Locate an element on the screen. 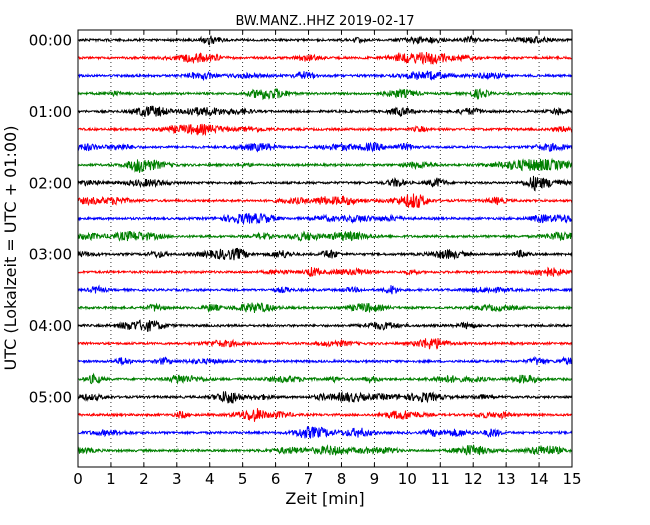  y-tick-label: 04:00 is located at coordinates (50, 326).